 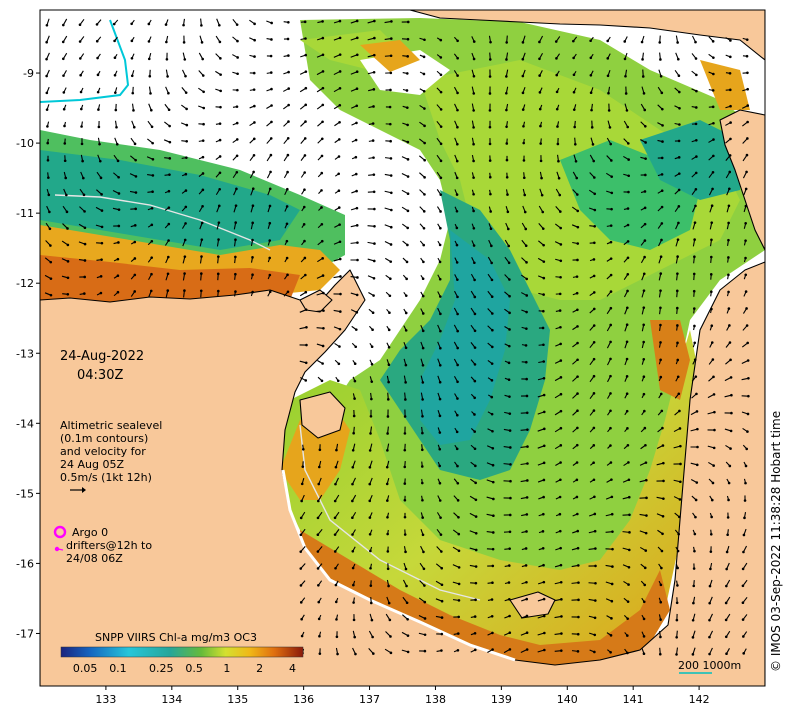 What do you see at coordinates (28, 73) in the screenshot?
I see `lat-tick-label: -9` at bounding box center [28, 73].